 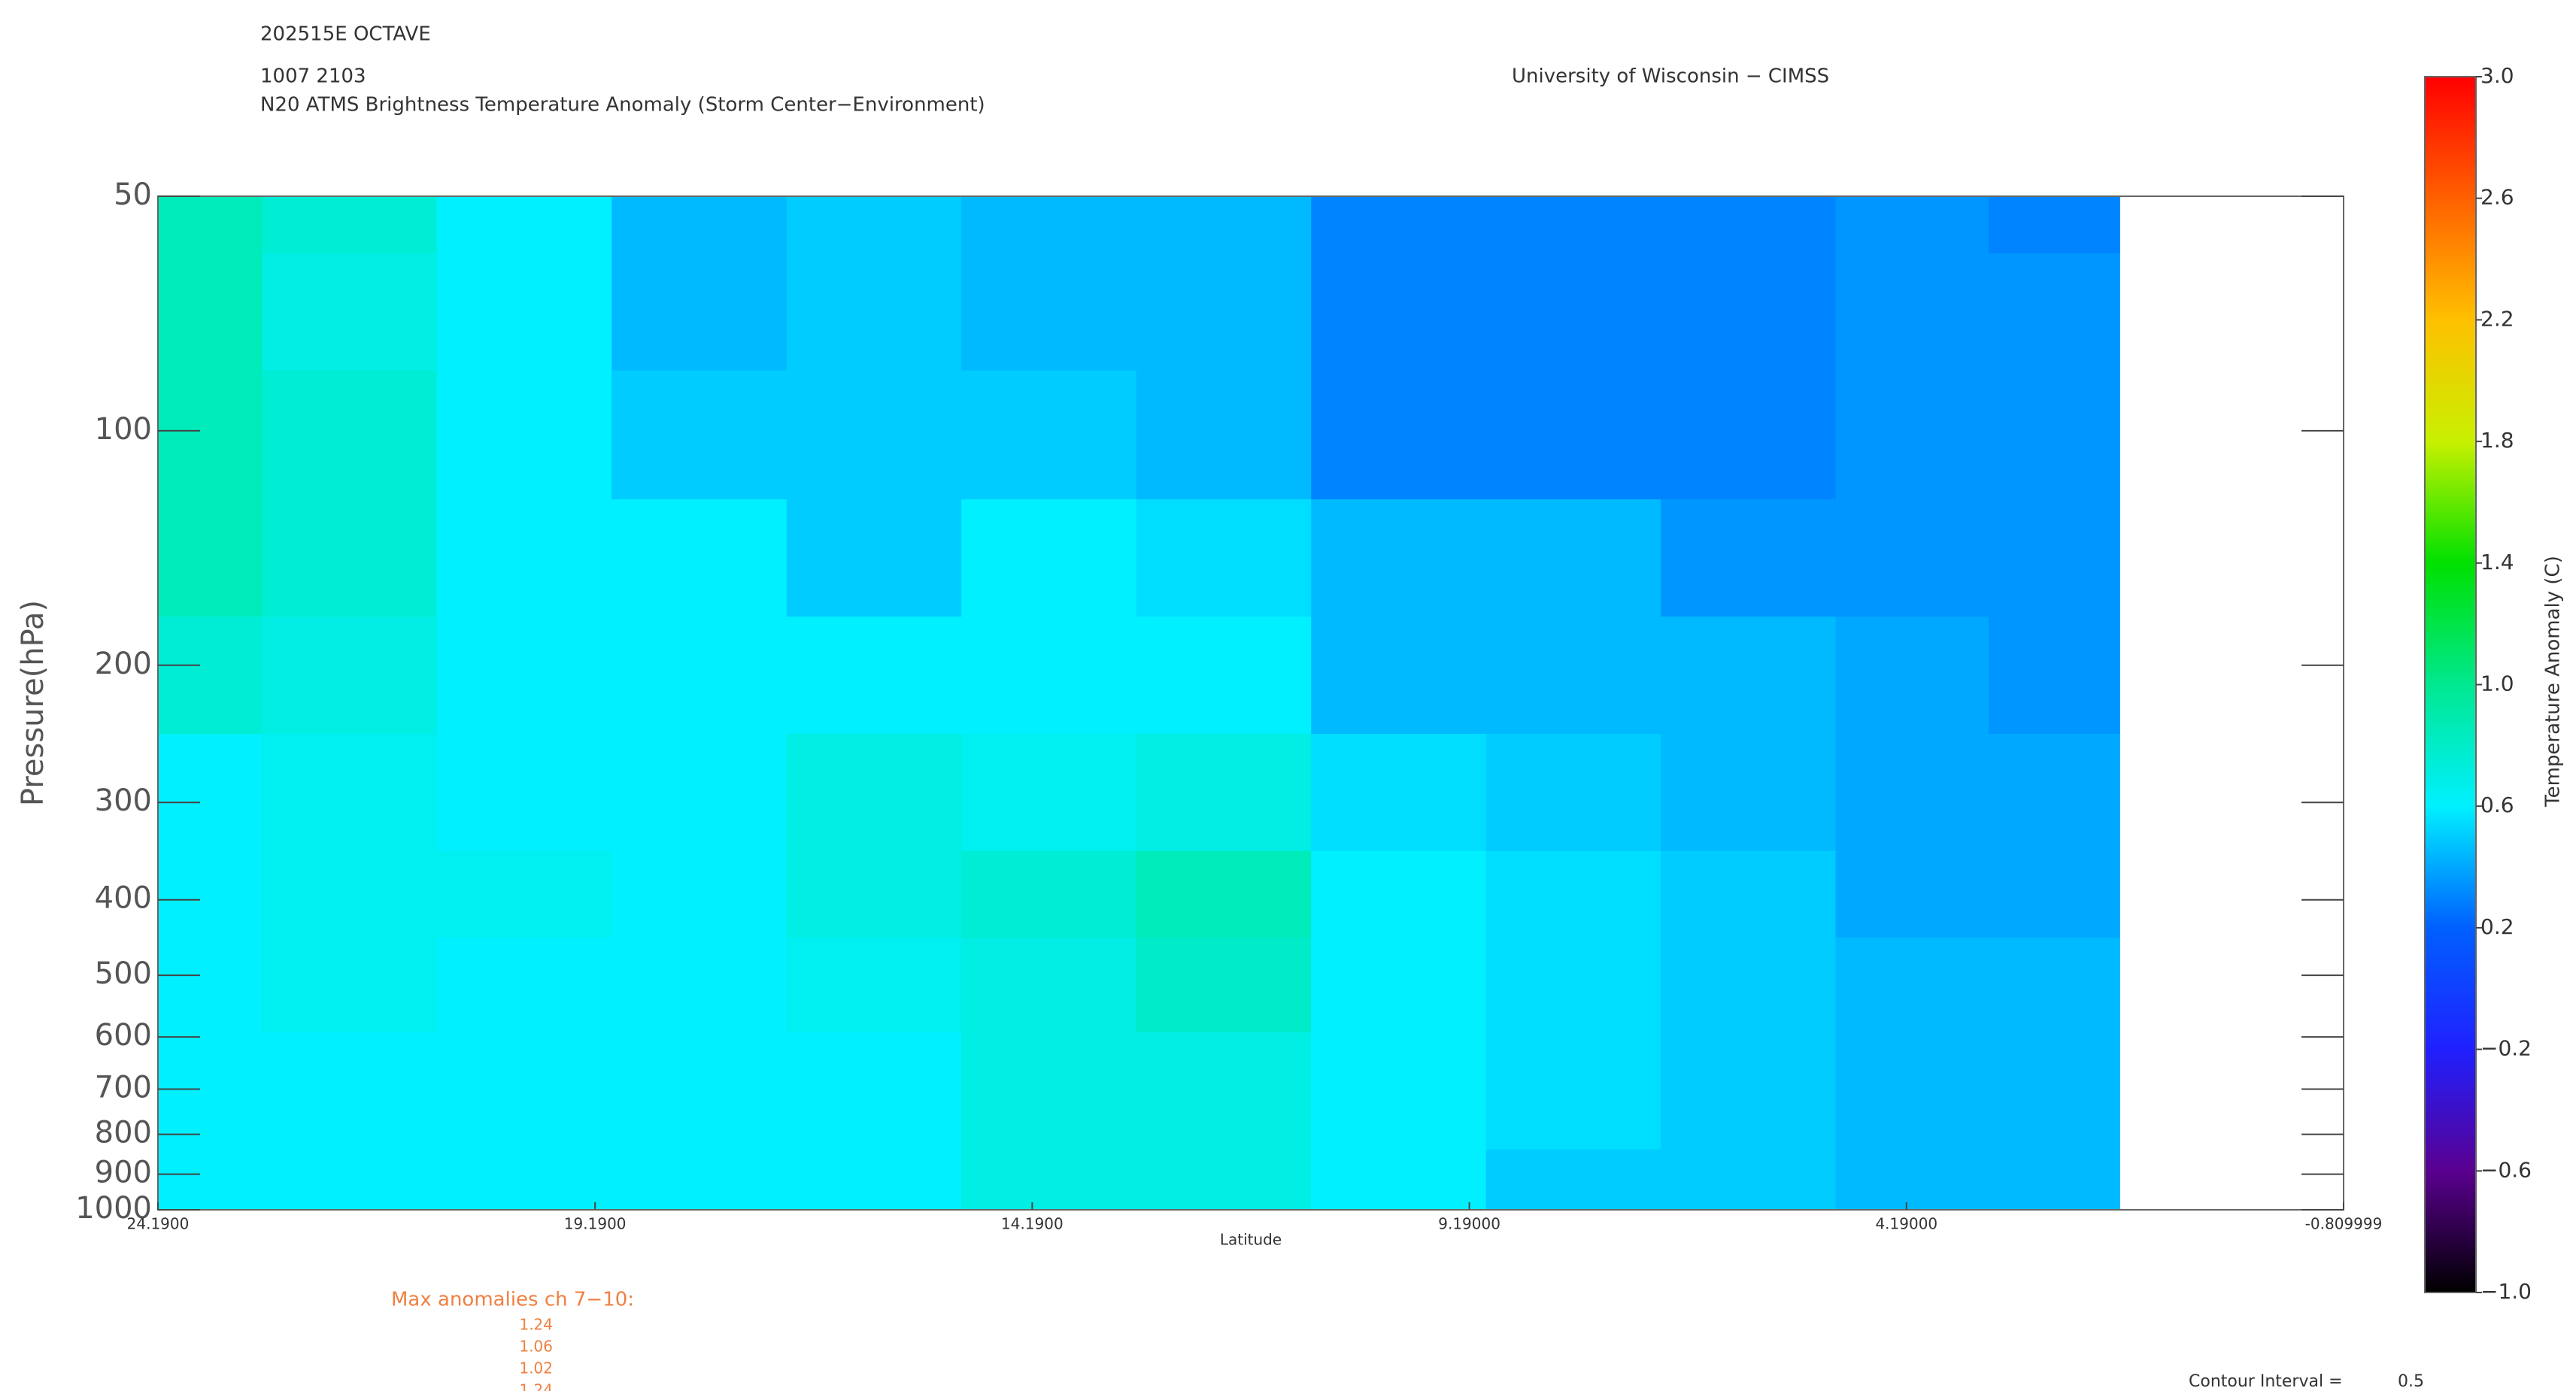 What do you see at coordinates (123, 429) in the screenshot?
I see `y-tick-label: 100` at bounding box center [123, 429].